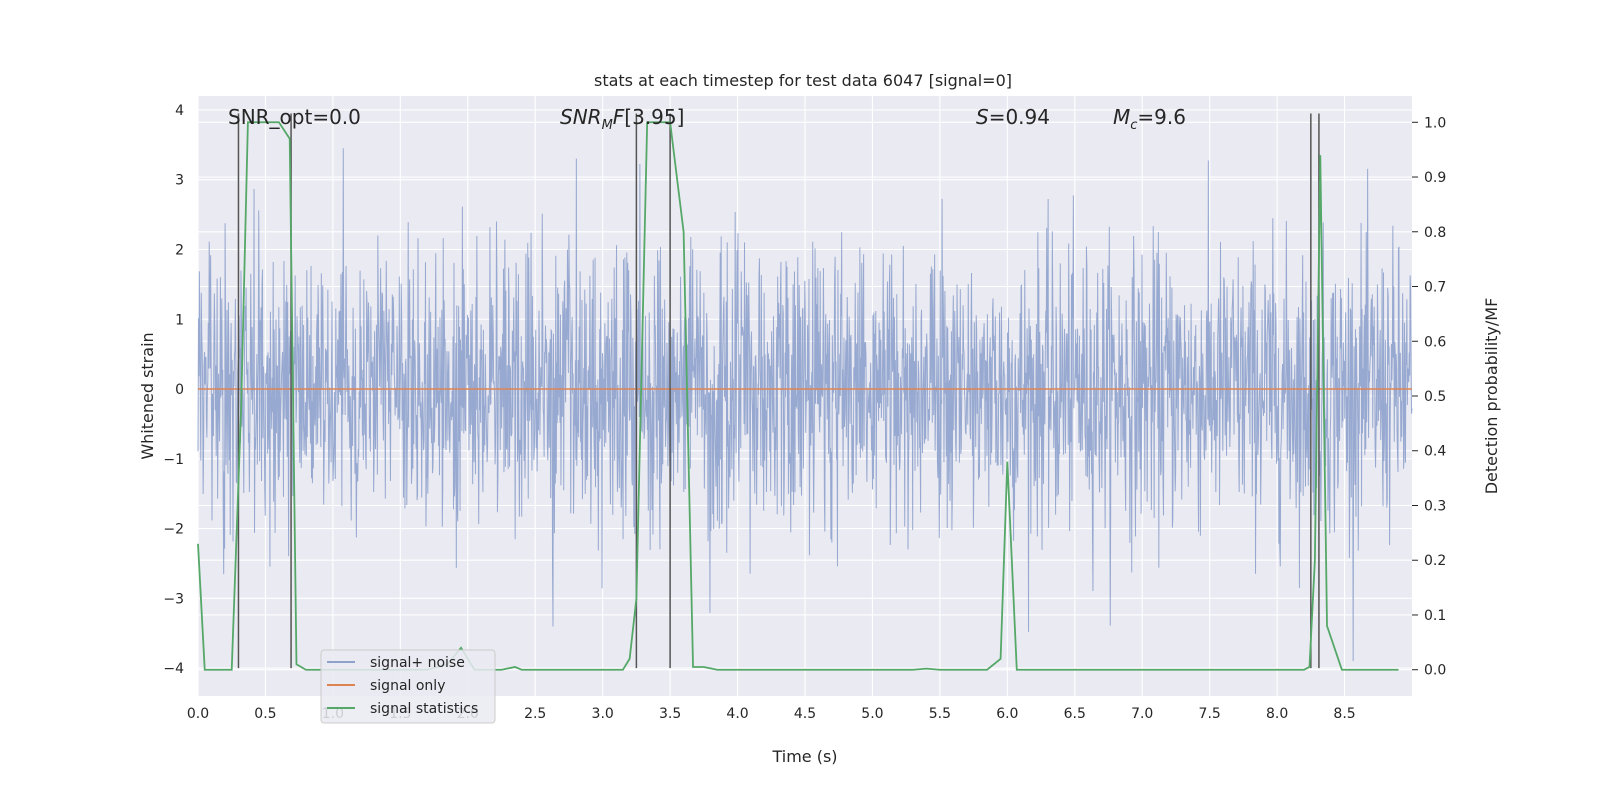 The image size is (1600, 800). Describe the element at coordinates (198, 714) in the screenshot. I see `x-tick-label: 0.0` at that location.